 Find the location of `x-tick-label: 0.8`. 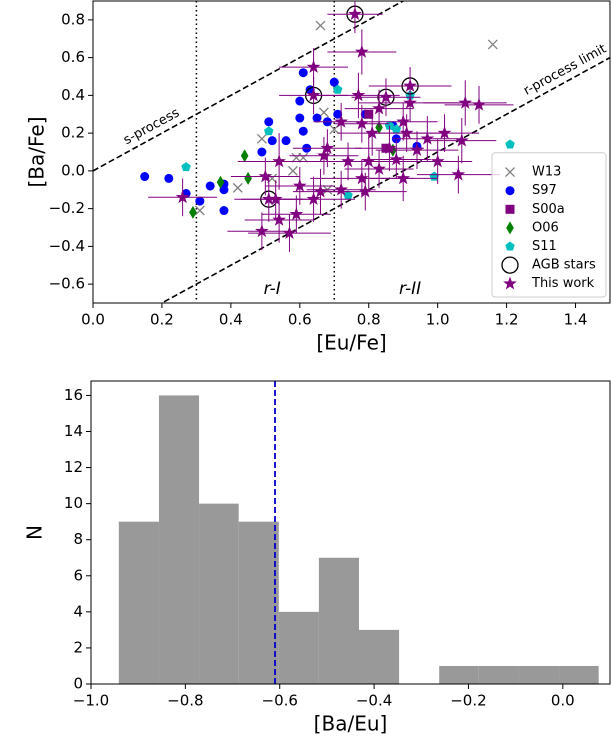

x-tick-label: 0.8 is located at coordinates (369, 320).